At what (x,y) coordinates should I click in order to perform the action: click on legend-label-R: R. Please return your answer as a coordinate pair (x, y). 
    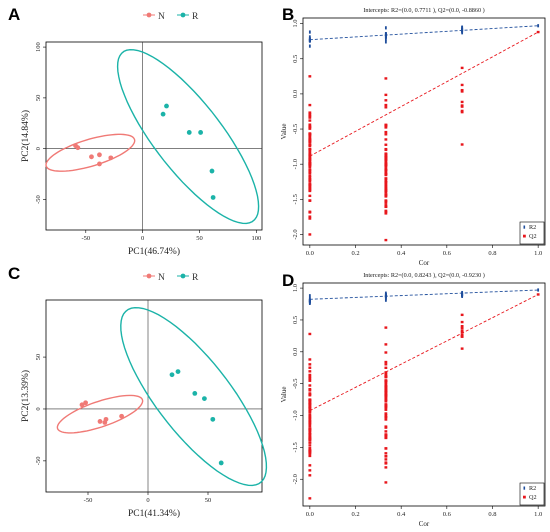
    Looking at the image, I should click on (195, 17).